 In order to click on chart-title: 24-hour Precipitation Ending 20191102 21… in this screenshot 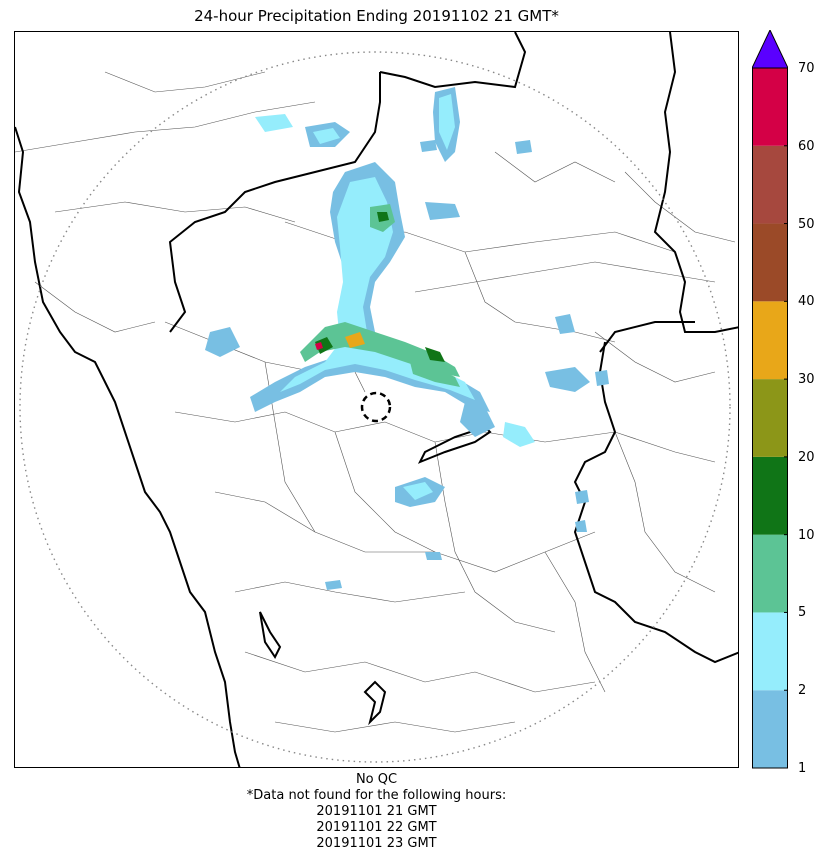, I will do `click(376, 16)`.